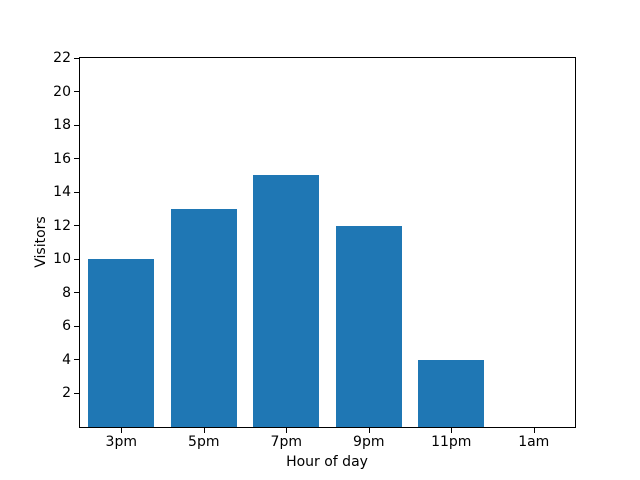 The width and height of the screenshot is (640, 480). I want to click on y-tick-label: 6, so click(66, 326).